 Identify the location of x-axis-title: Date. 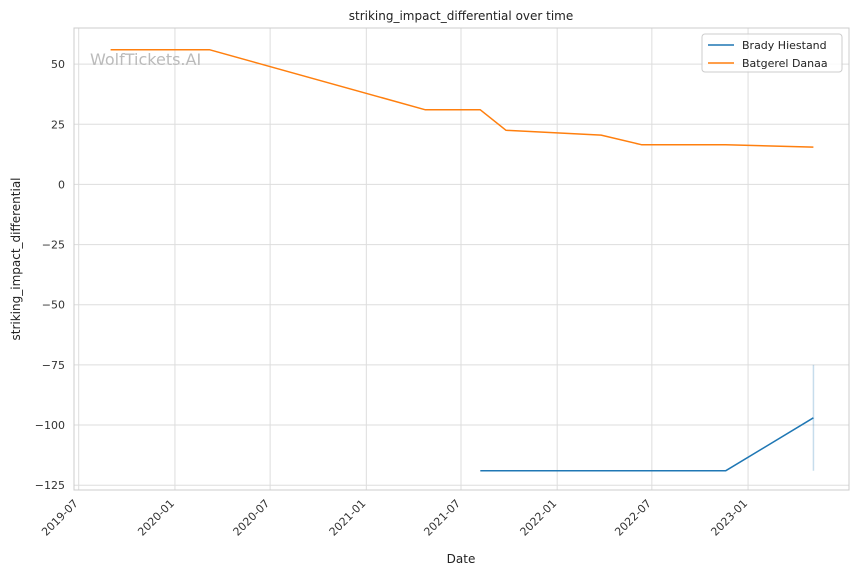
(461, 559).